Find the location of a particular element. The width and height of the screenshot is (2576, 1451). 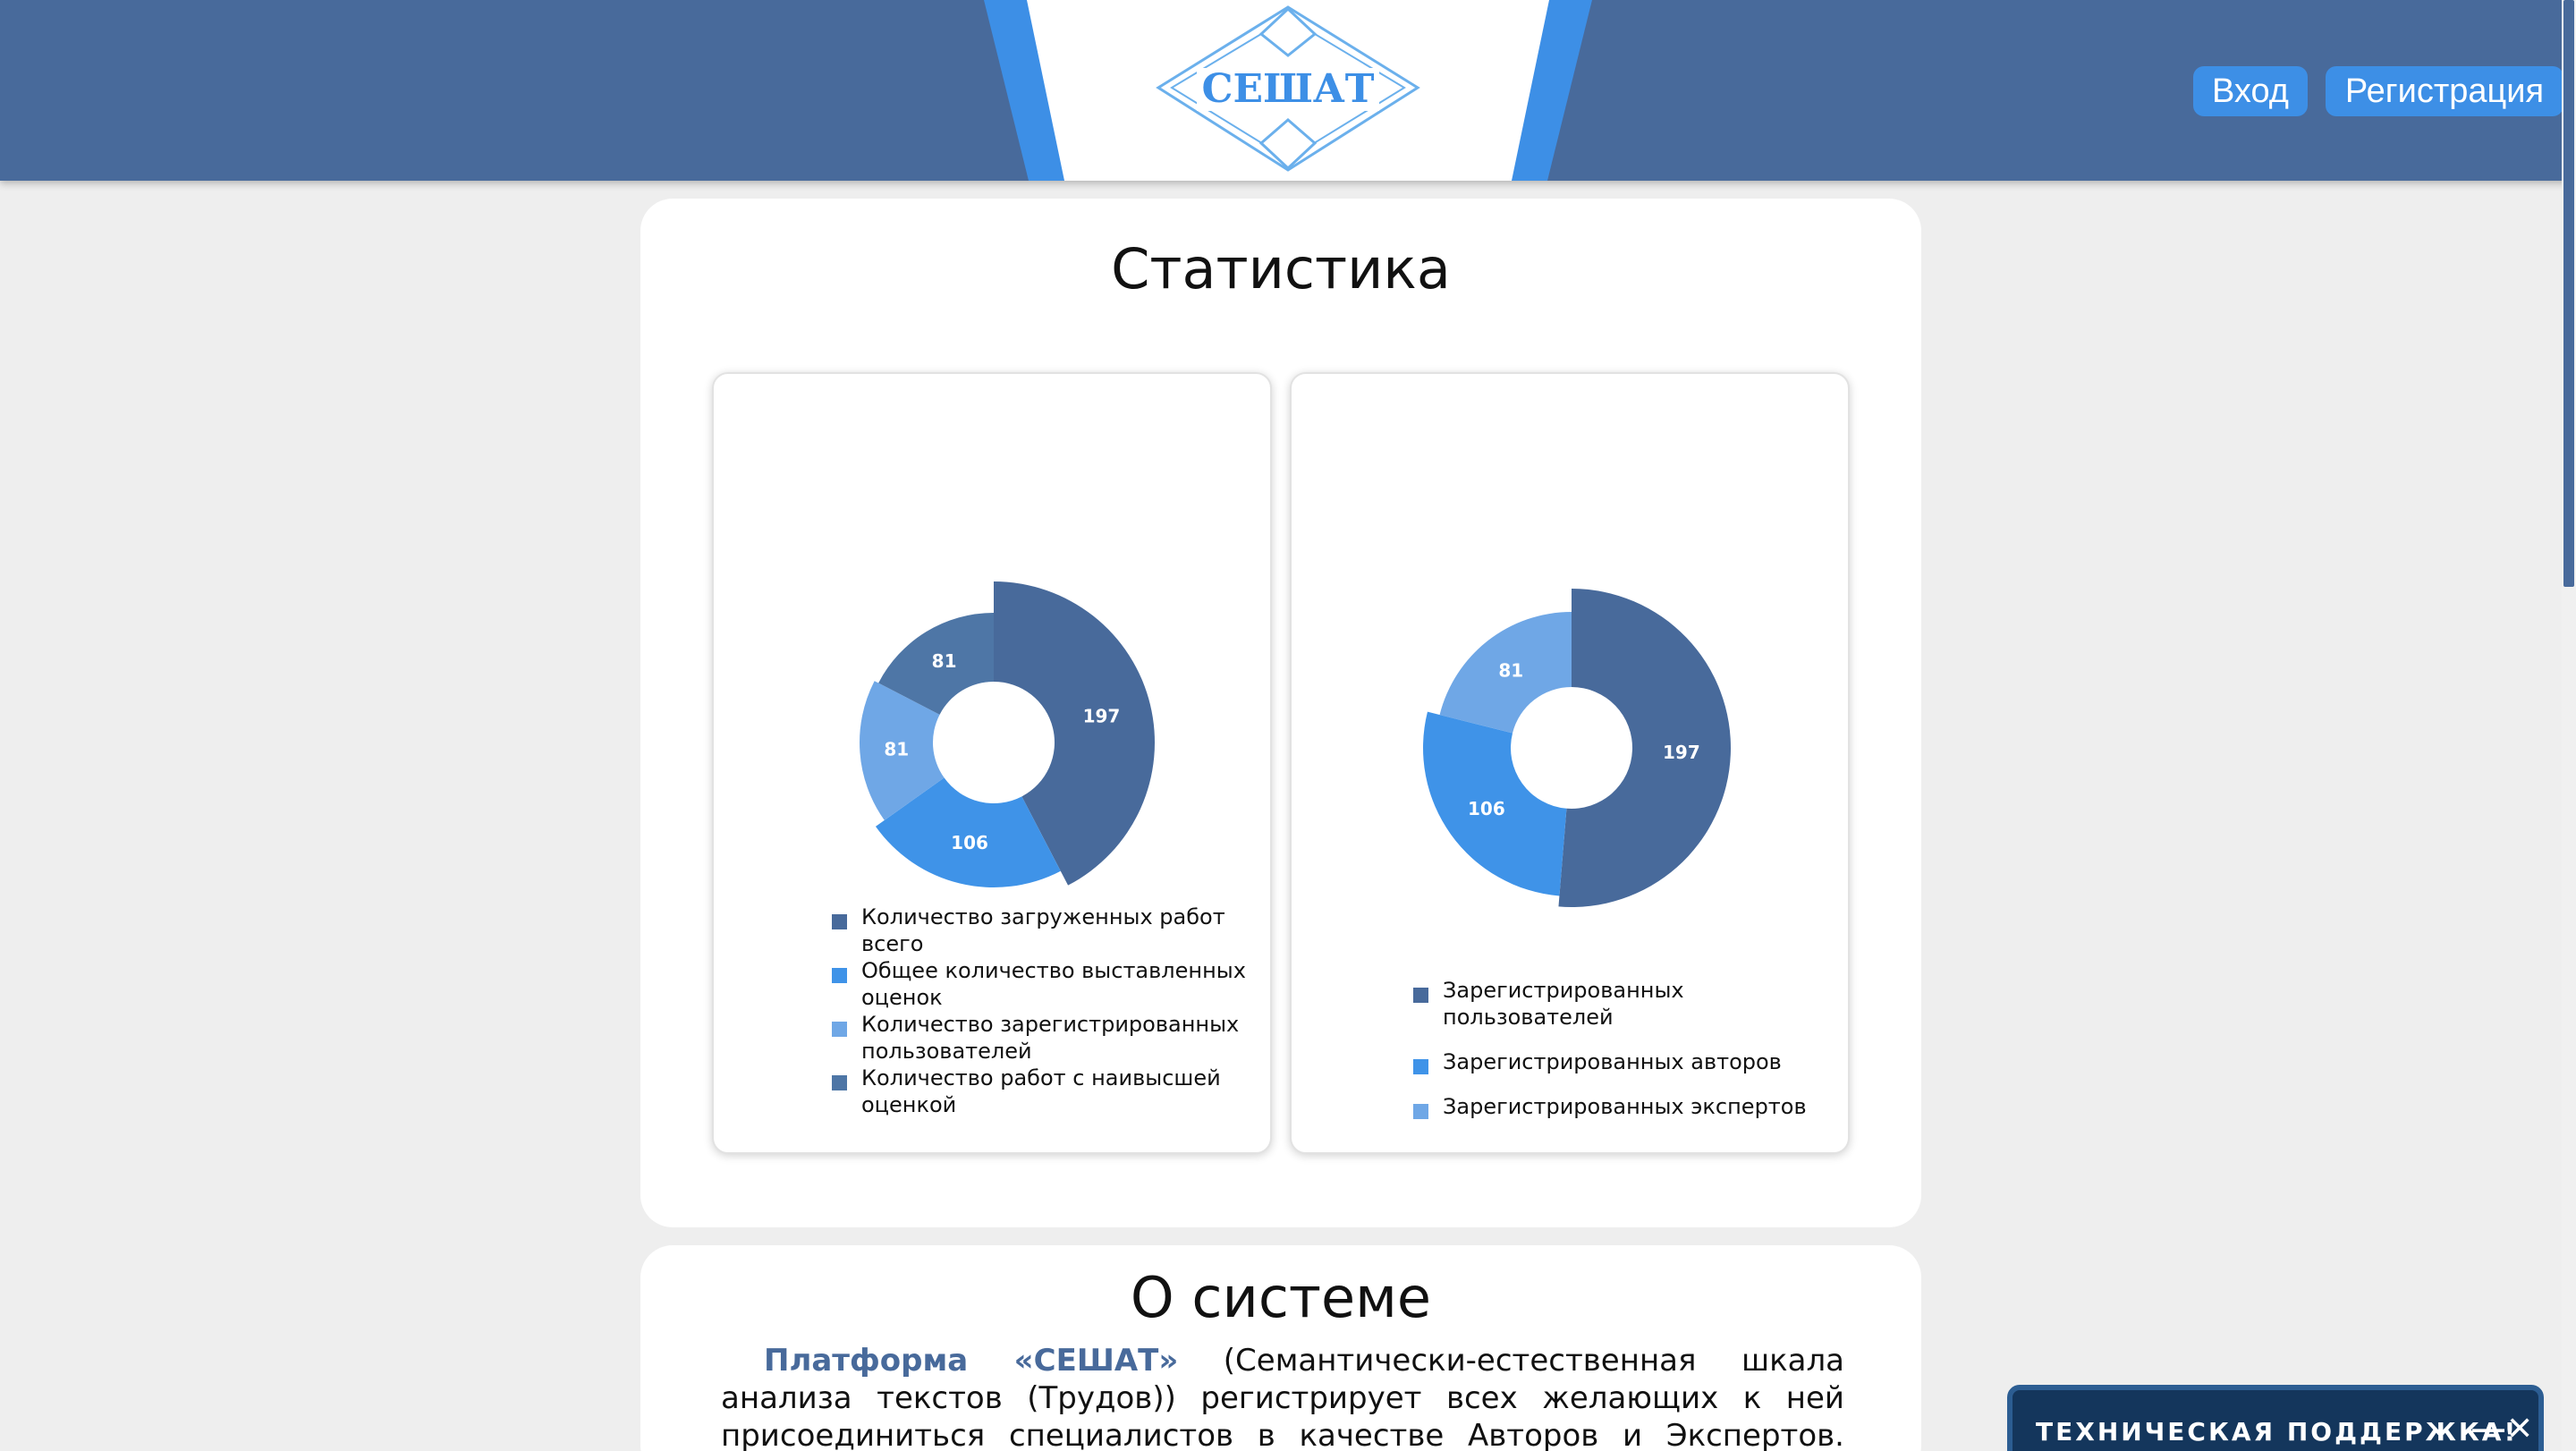

legend-item: Количество загруженных работ всего is located at coordinates (1042, 930).